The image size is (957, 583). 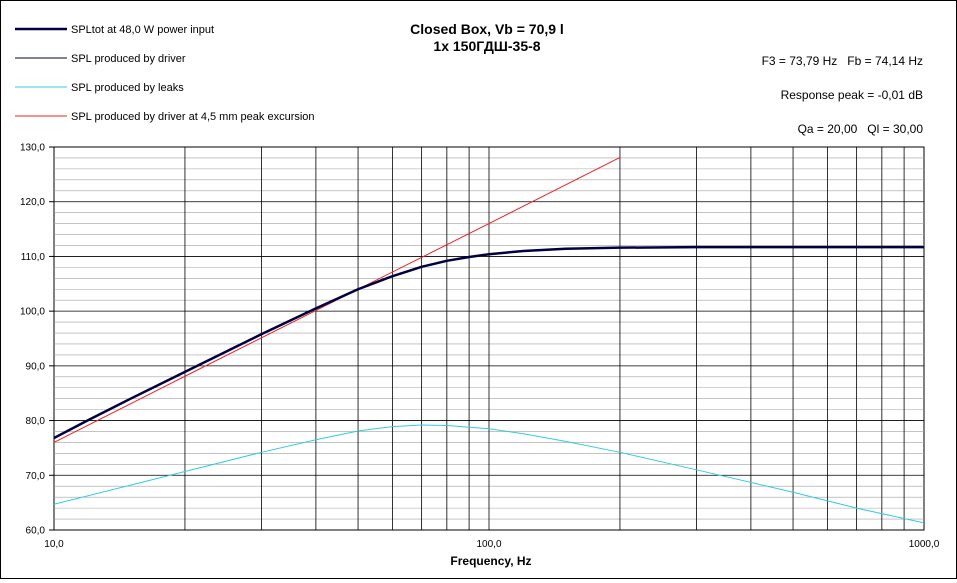 I want to click on chart-title: Closed Box, Vb = 70,9 l, so click(x=487, y=29).